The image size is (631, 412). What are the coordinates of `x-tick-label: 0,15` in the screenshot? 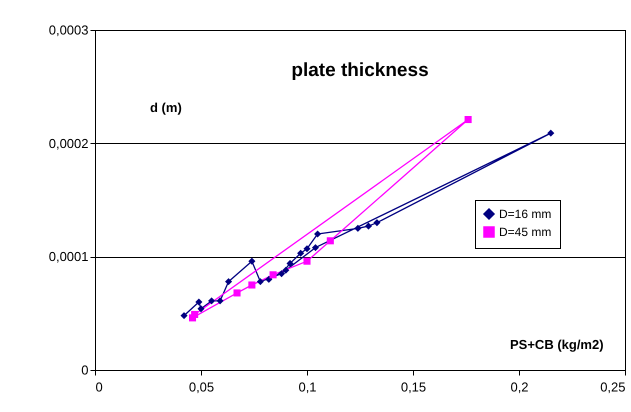 It's located at (413, 387).